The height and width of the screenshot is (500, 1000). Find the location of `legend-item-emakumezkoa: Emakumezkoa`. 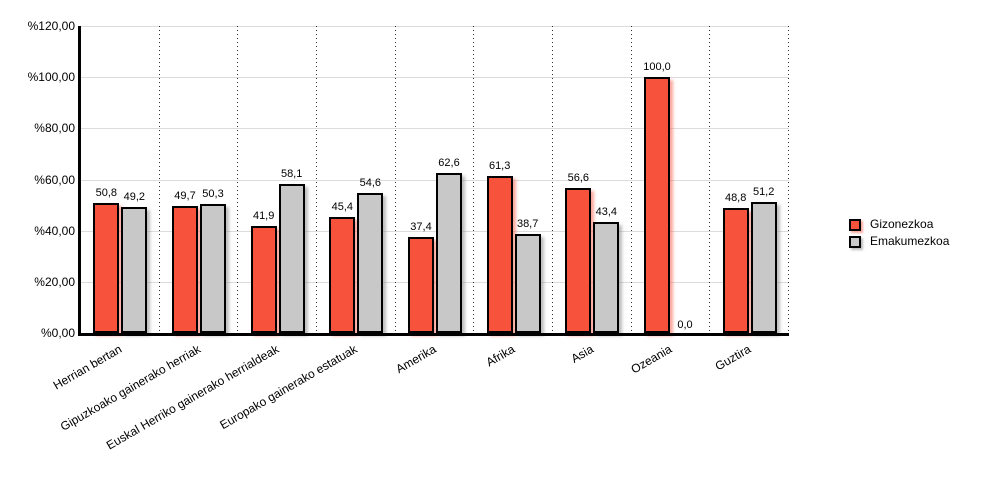

legend-item-emakumezkoa: Emakumezkoa is located at coordinates (899, 241).